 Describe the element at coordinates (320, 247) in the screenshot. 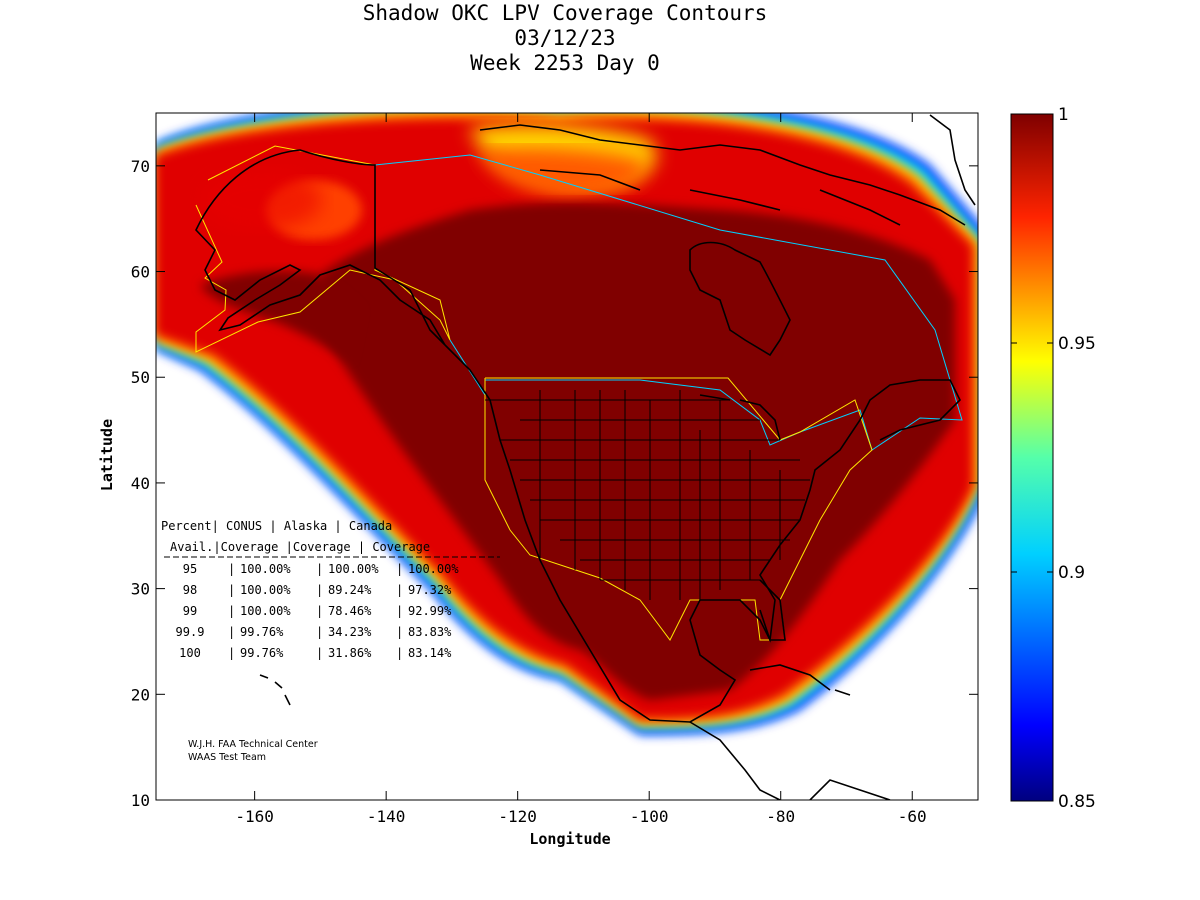

I see `coast-alaska` at that location.